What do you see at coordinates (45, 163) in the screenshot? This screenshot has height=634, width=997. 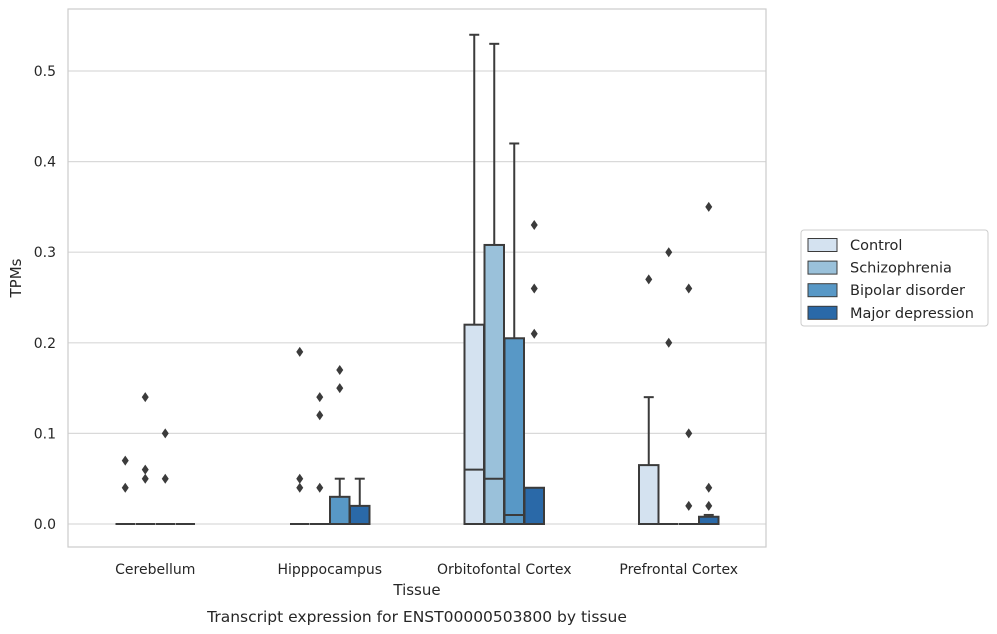 I see `y-tick-label-4: 0.4` at bounding box center [45, 163].